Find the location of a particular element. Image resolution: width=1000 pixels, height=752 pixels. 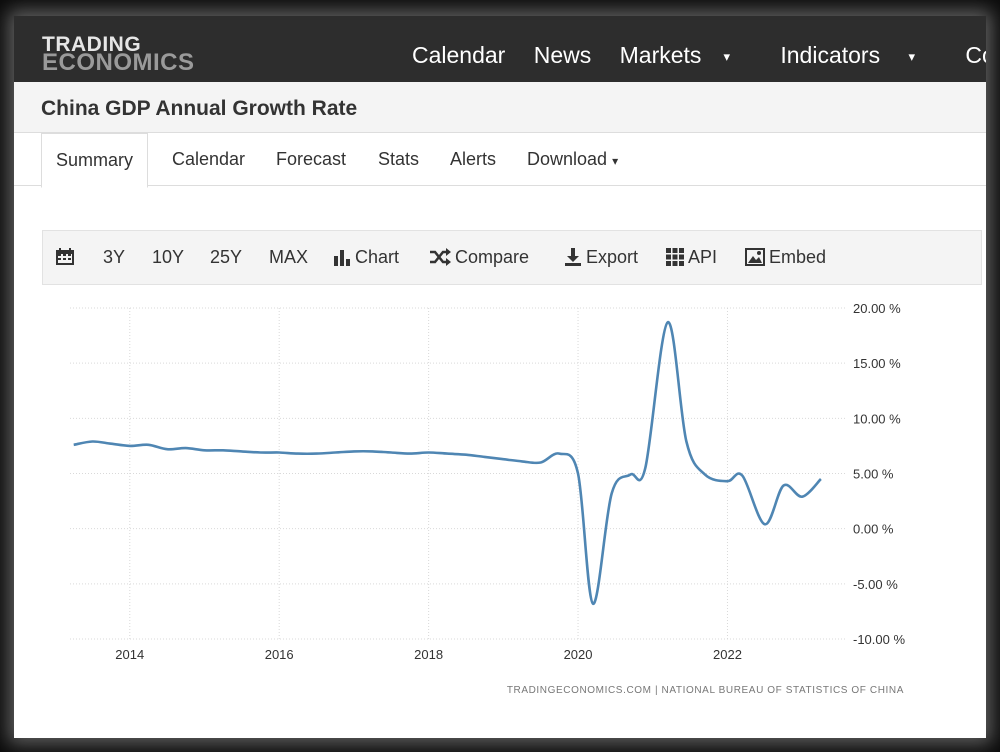

nav-markets-label: Markets is located at coordinates (660, 55).